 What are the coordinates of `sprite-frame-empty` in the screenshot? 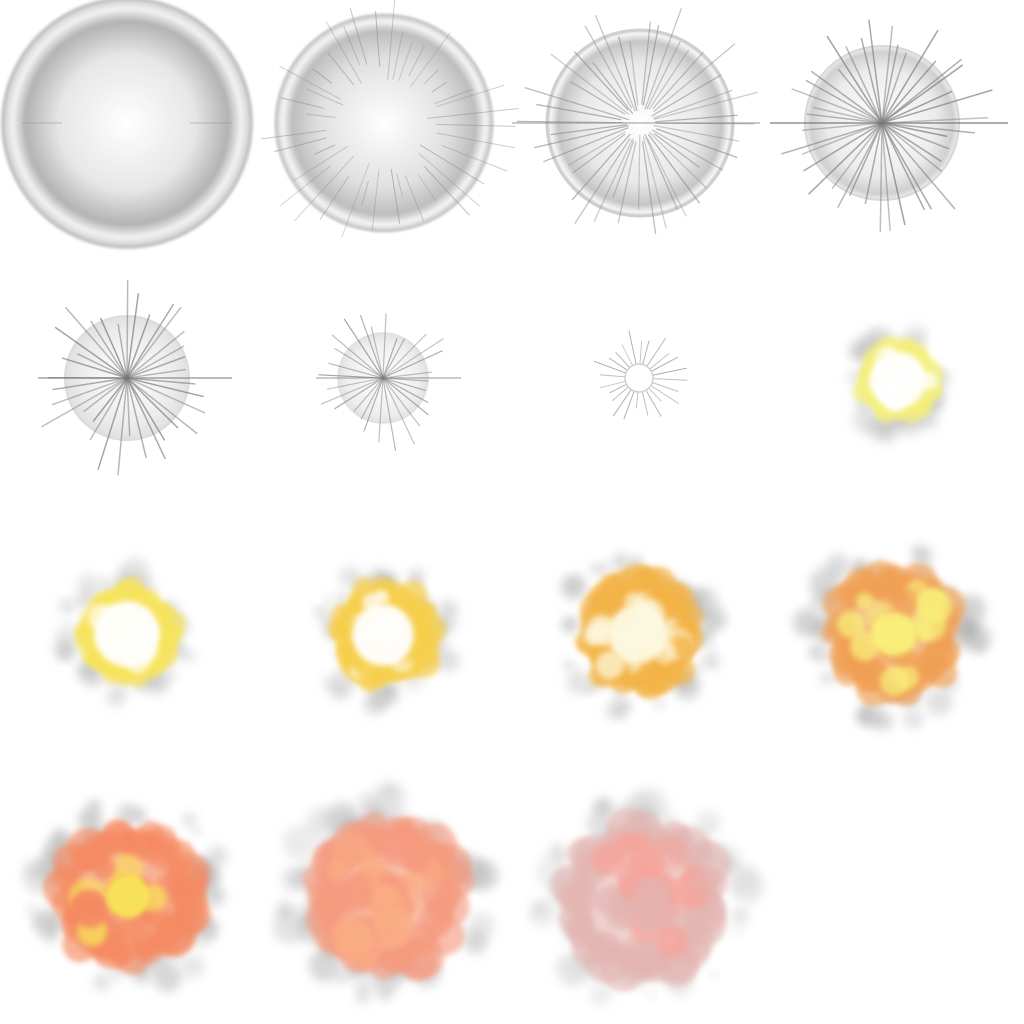 It's located at (896, 896).